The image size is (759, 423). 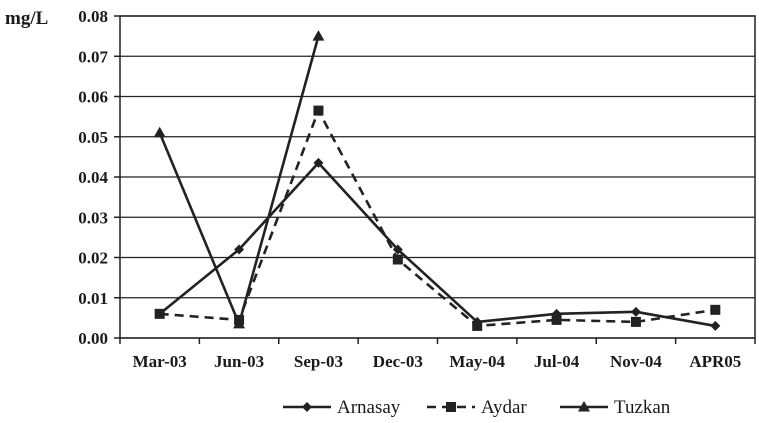 What do you see at coordinates (307, 407) in the screenshot?
I see `legend-marker-arnasay` at bounding box center [307, 407].